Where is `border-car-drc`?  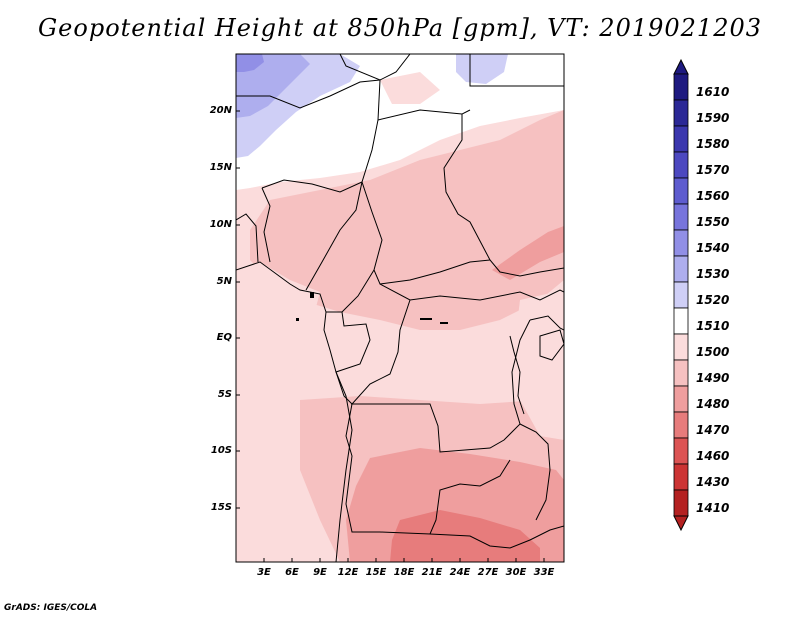 border-car-drc is located at coordinates (471, 292).